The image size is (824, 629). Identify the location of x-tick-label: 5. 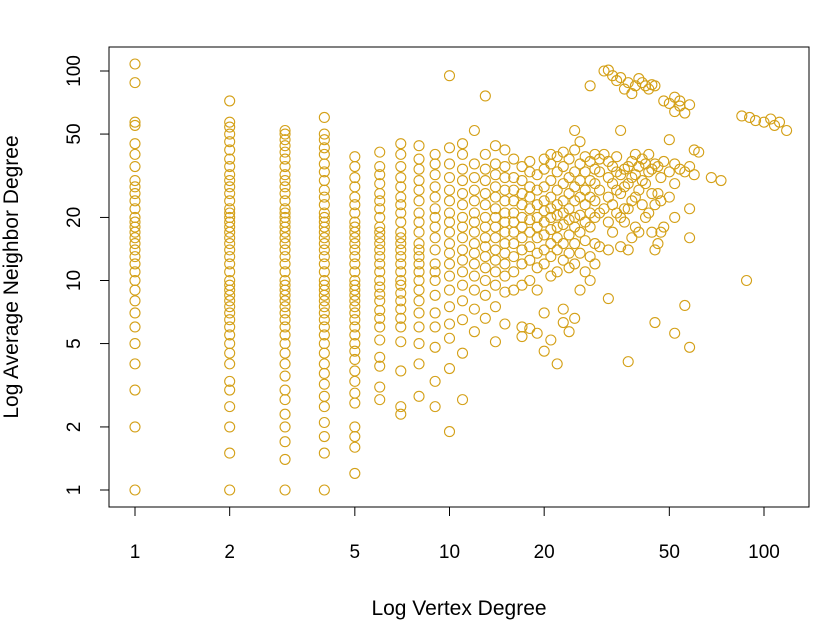
(355, 552).